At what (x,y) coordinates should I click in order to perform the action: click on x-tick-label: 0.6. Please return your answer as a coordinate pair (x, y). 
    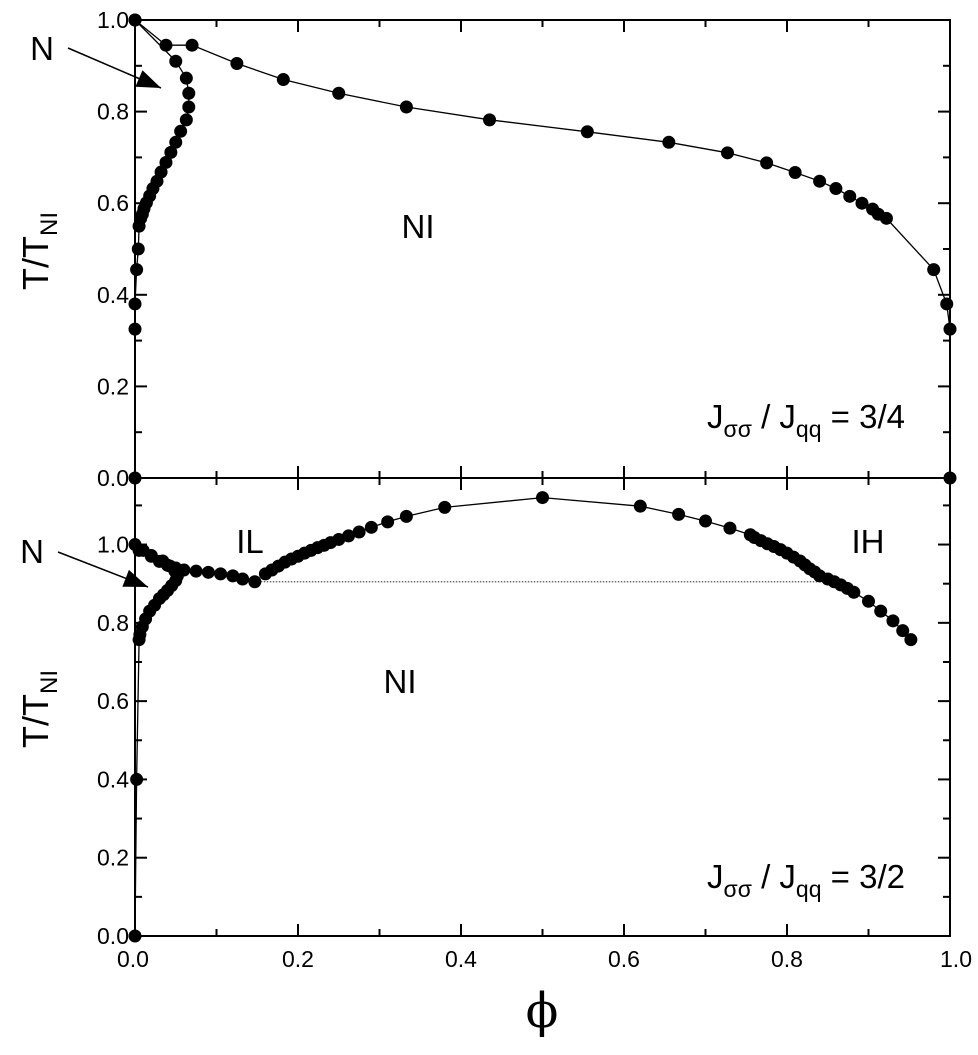
    Looking at the image, I should click on (624, 959).